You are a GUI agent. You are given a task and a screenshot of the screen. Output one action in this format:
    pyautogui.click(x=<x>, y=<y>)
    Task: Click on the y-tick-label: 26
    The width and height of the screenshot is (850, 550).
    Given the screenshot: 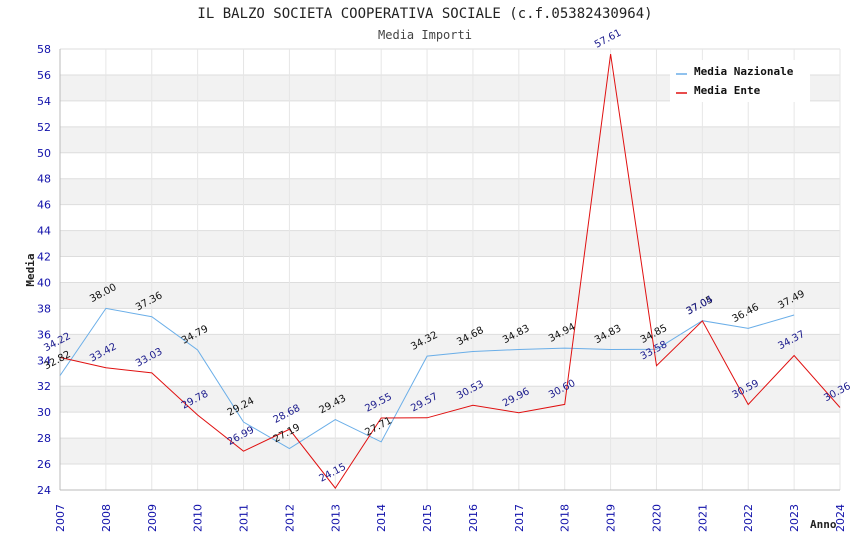 What is the action you would take?
    pyautogui.click(x=44, y=464)
    